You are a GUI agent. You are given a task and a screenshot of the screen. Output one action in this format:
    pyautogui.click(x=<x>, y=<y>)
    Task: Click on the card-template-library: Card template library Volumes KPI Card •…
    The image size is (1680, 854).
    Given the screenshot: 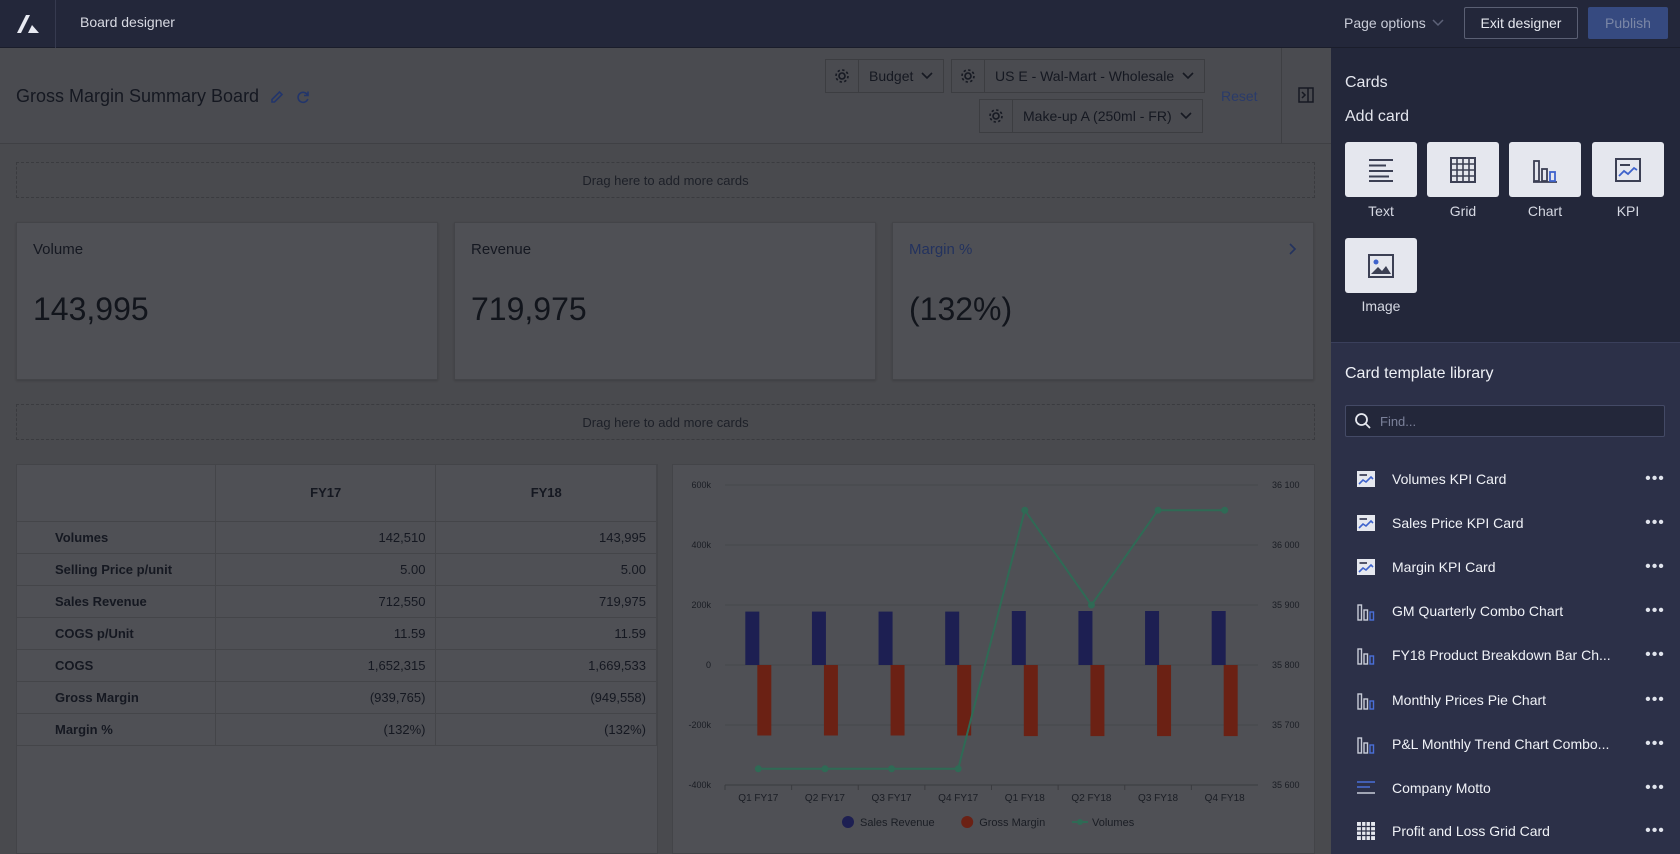 What is the action you would take?
    pyautogui.click(x=1505, y=598)
    